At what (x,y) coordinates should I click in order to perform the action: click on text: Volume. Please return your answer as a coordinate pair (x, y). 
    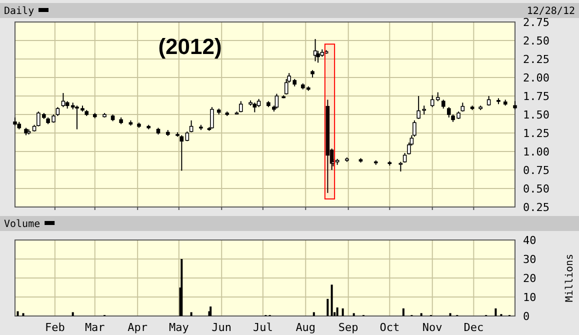
    Looking at the image, I should click on (22, 224).